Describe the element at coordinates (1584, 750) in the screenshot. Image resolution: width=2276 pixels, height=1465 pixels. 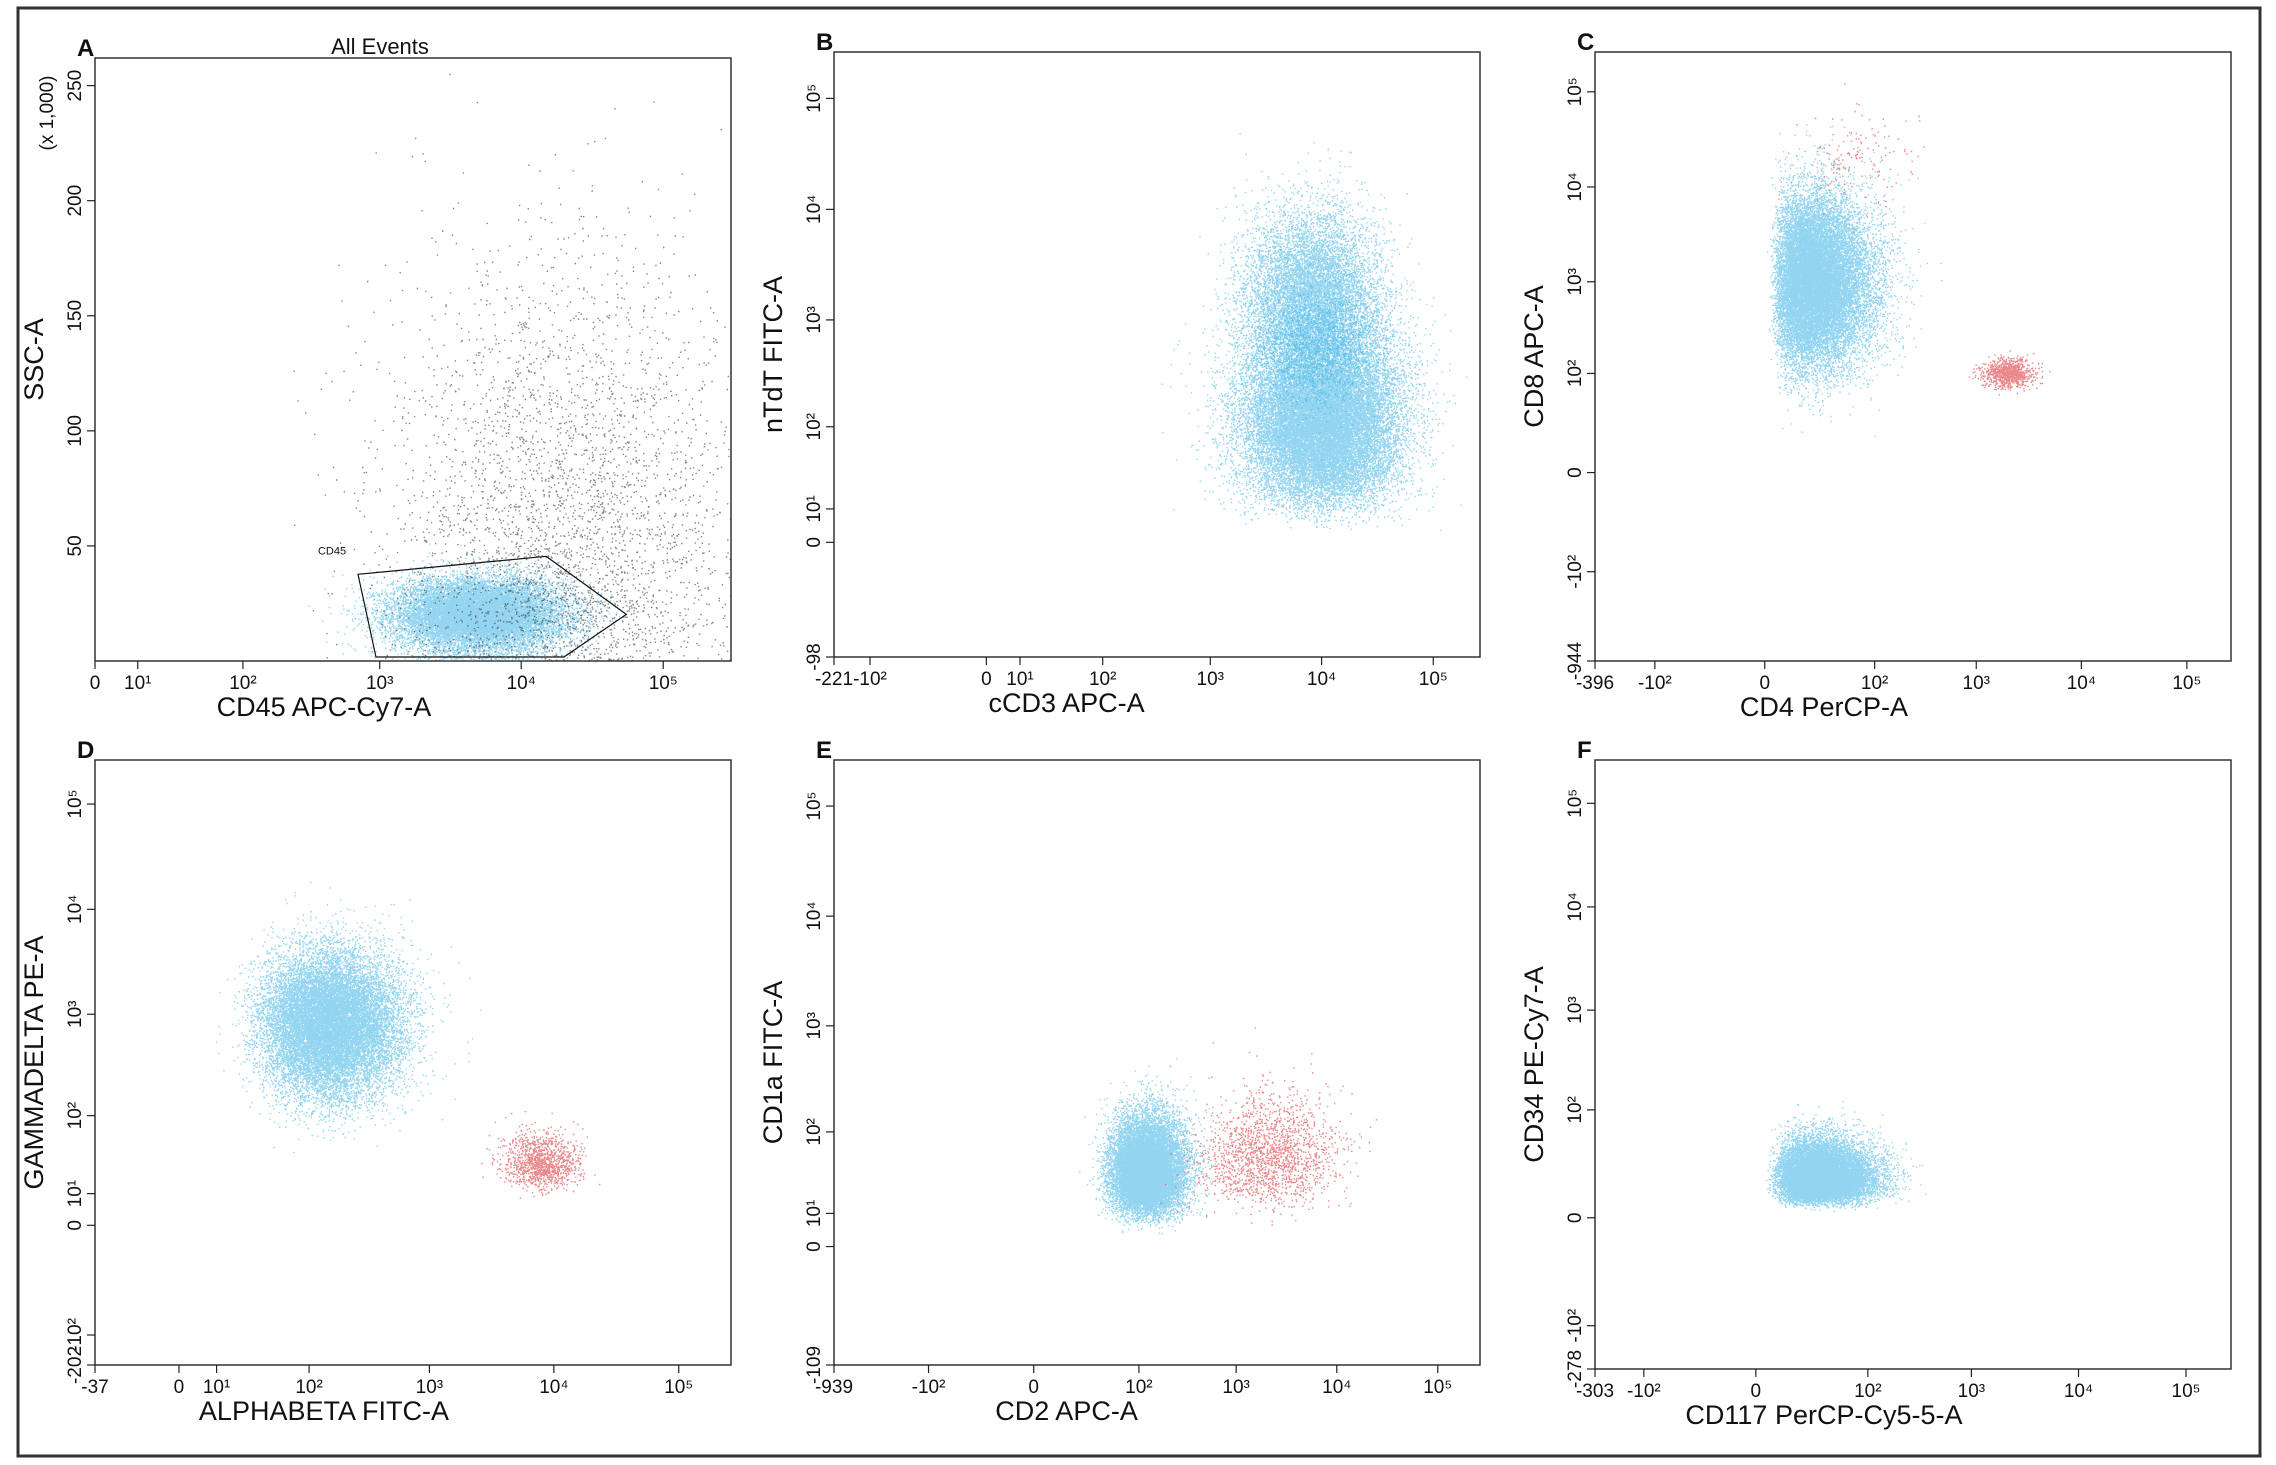
I see `panel-letter: F` at that location.